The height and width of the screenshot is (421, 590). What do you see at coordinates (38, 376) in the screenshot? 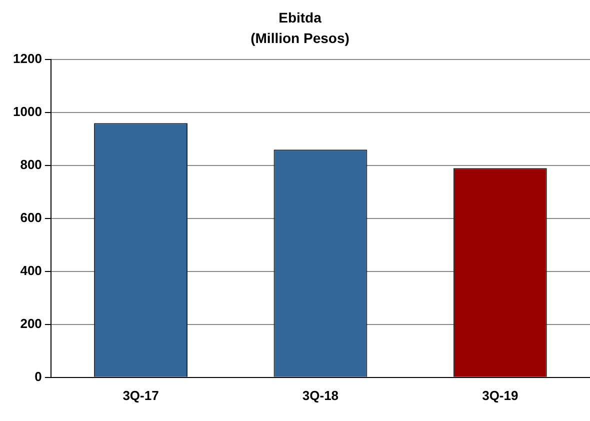
I see `y-tick-label: 0` at bounding box center [38, 376].